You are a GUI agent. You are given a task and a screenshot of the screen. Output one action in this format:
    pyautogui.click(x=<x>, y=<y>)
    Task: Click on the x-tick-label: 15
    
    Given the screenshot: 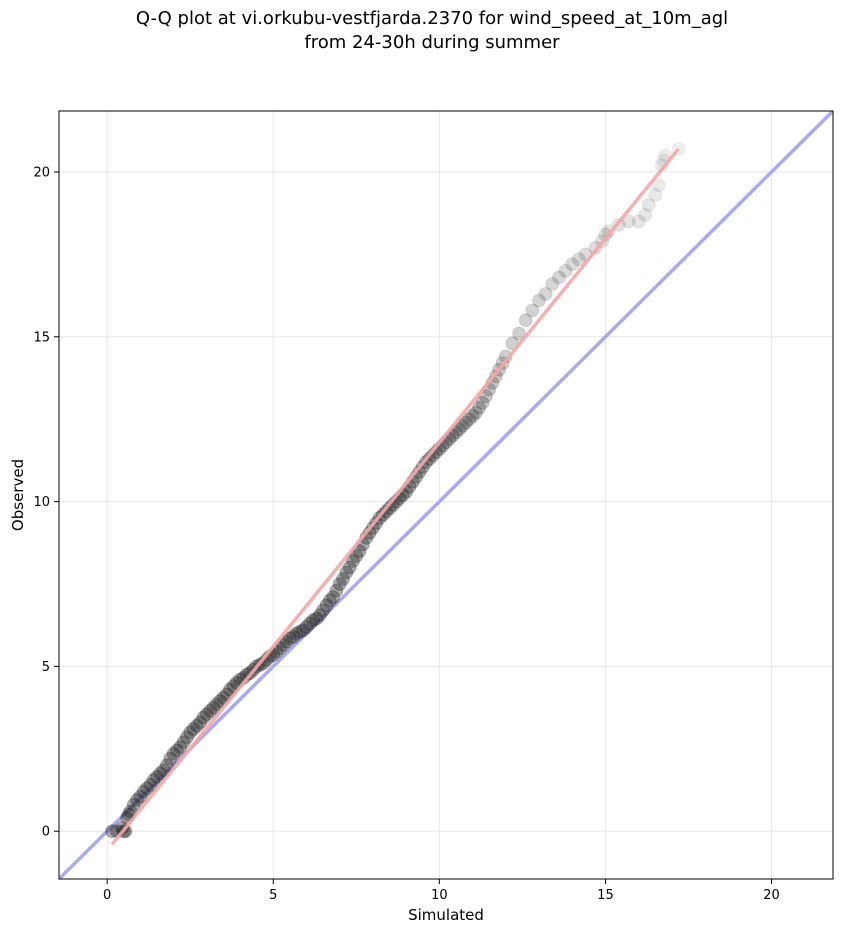 What is the action you would take?
    pyautogui.click(x=605, y=895)
    